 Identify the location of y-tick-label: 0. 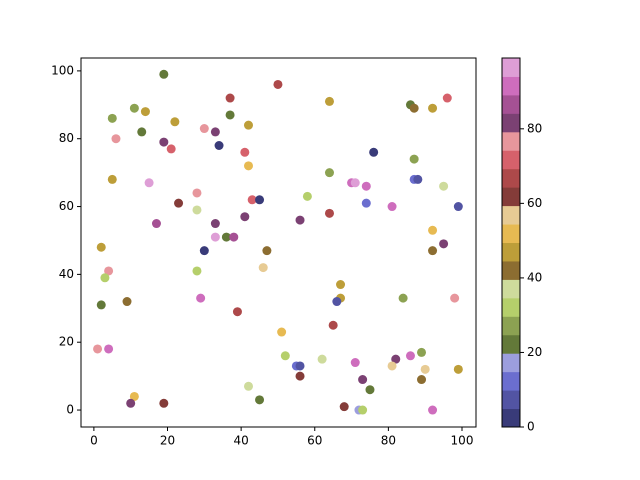
(70, 410).